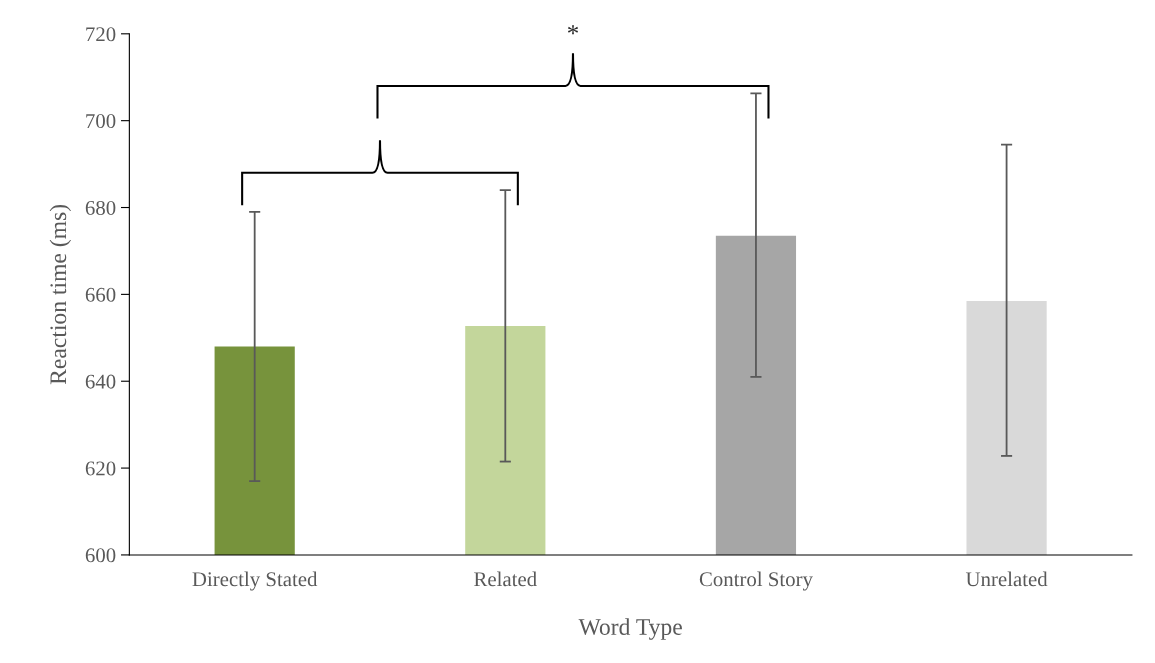 Image resolution: width=1155 pixels, height=663 pixels. I want to click on y-tick-label: 600, so click(100, 555).